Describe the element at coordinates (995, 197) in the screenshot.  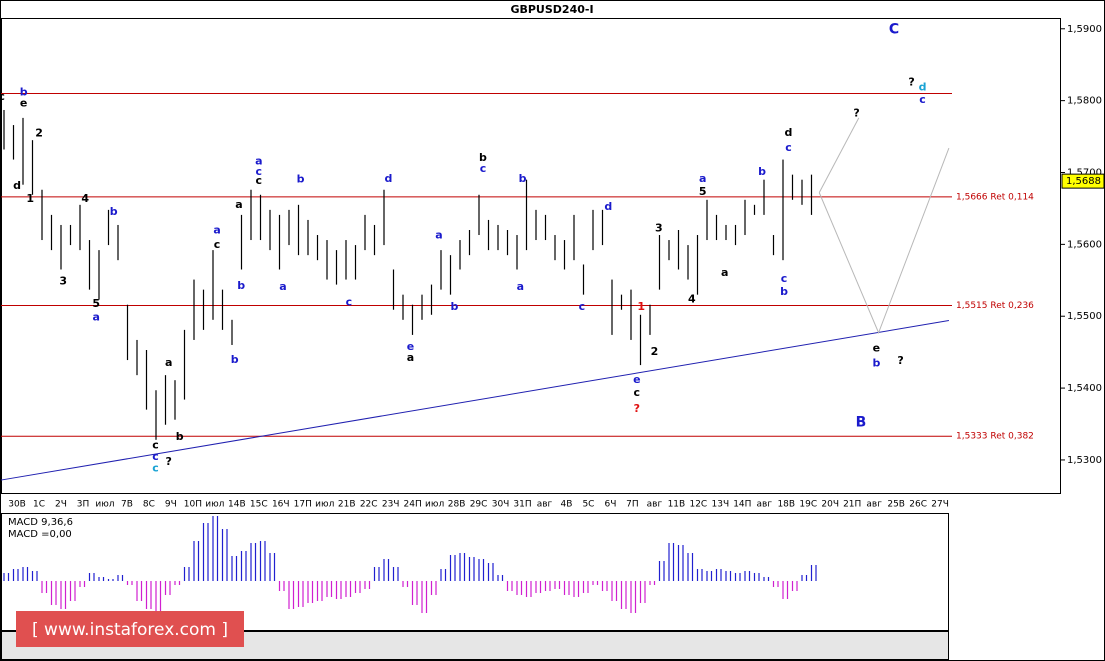
I see `level-label: 1,5666 Ret 0,114` at that location.